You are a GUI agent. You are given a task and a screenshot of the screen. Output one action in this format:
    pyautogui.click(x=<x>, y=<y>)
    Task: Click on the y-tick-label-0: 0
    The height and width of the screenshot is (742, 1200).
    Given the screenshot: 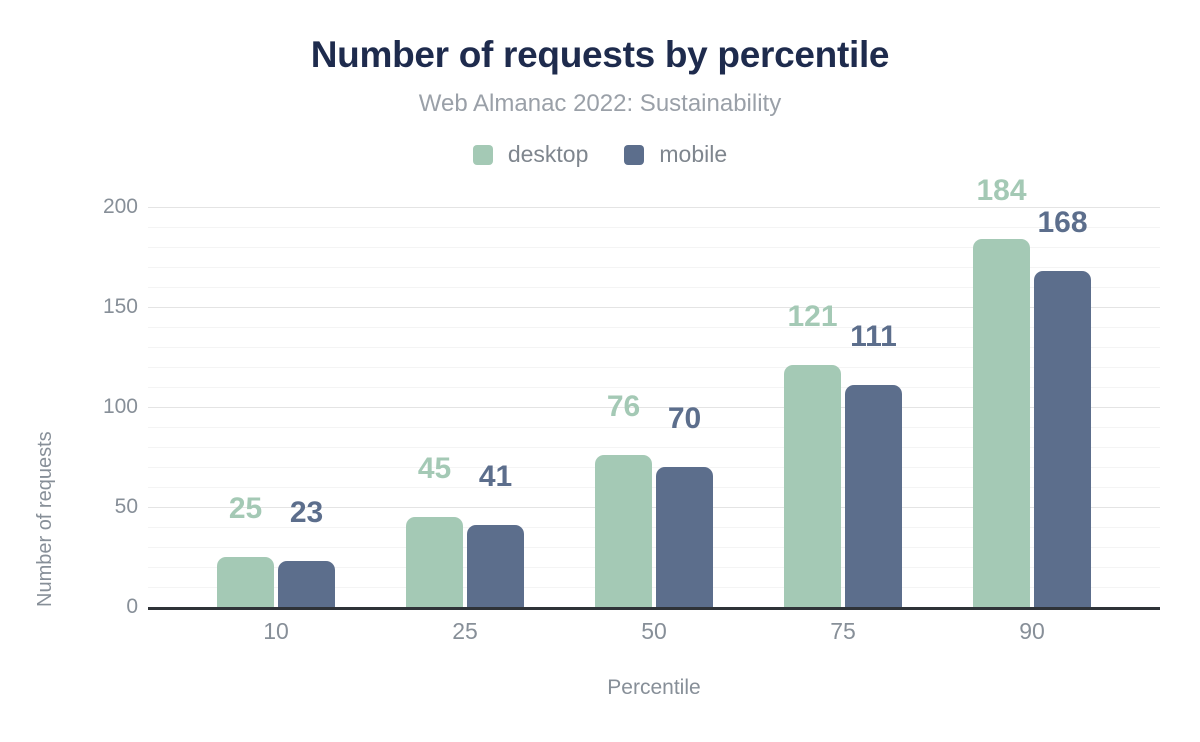 What is the action you would take?
    pyautogui.click(x=132, y=606)
    